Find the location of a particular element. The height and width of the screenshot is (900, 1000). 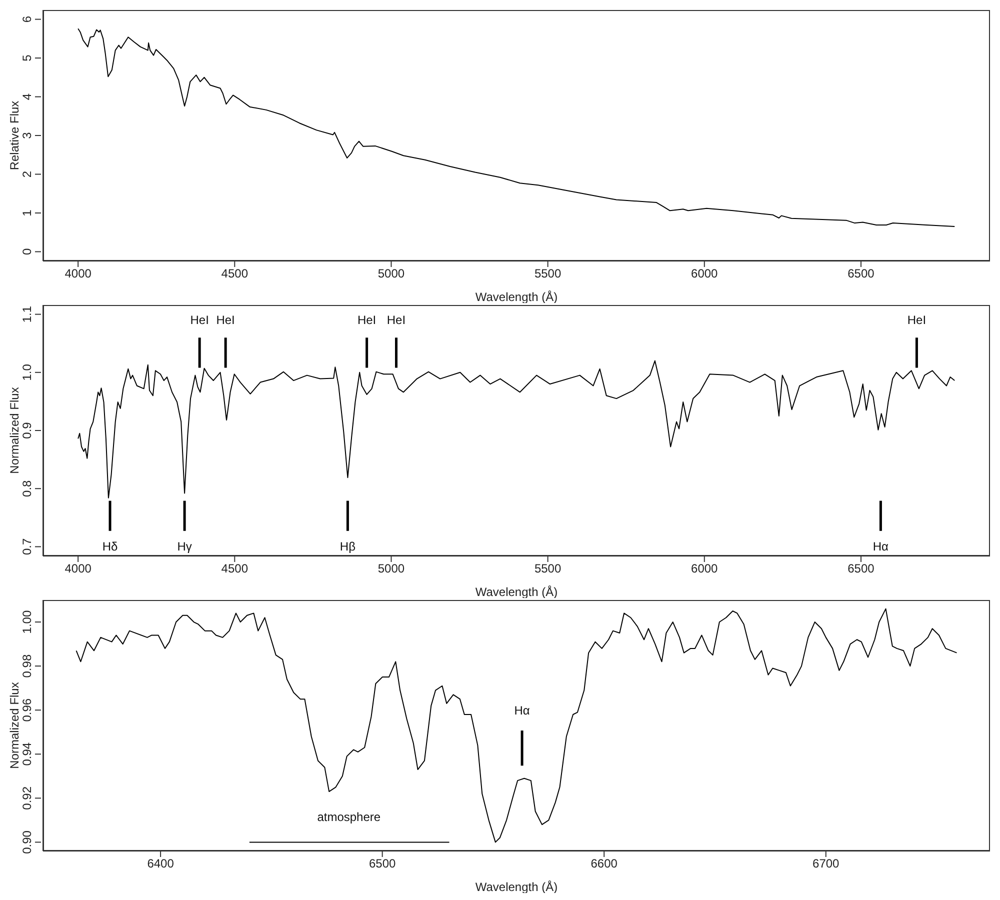

y-tick-label: 0.92 is located at coordinates (27, 798).